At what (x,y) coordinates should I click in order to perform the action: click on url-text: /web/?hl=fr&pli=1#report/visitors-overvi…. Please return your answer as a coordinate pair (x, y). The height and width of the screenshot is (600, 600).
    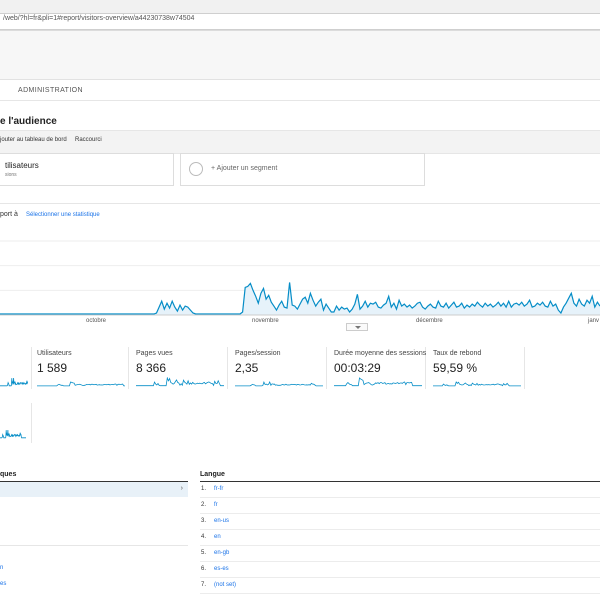
    Looking at the image, I should click on (99, 18).